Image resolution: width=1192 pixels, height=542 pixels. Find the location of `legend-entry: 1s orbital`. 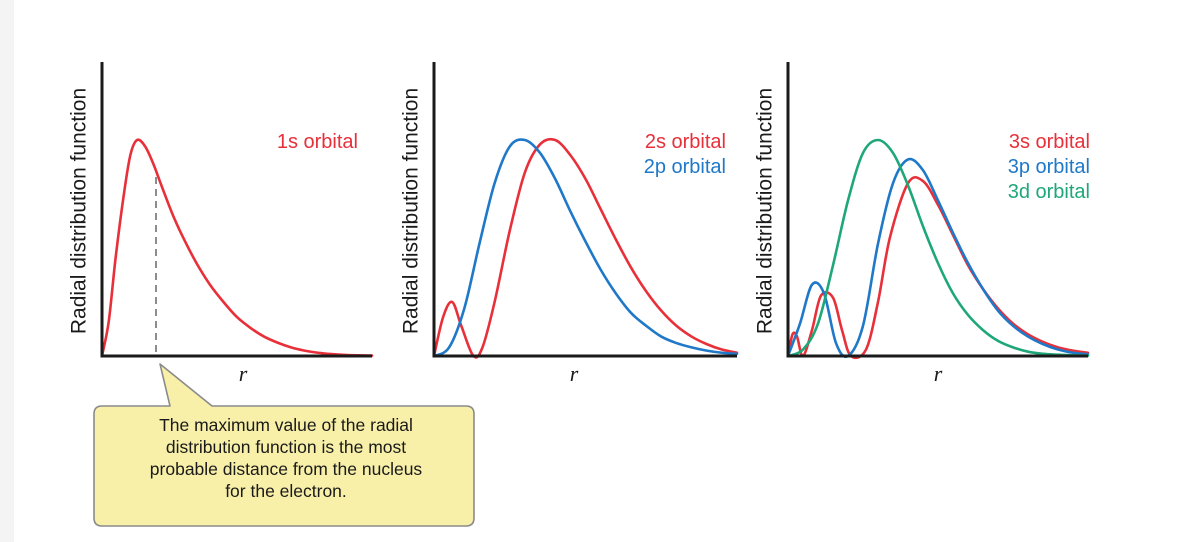

legend-entry: 1s orbital is located at coordinates (317, 142).